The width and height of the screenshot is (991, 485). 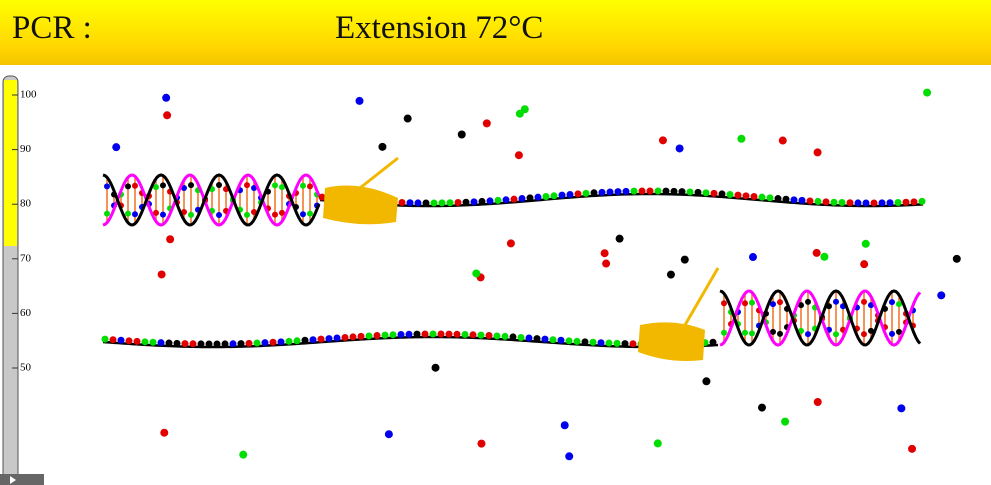 What do you see at coordinates (52, 28) in the screenshot?
I see `title: PCR :` at bounding box center [52, 28].